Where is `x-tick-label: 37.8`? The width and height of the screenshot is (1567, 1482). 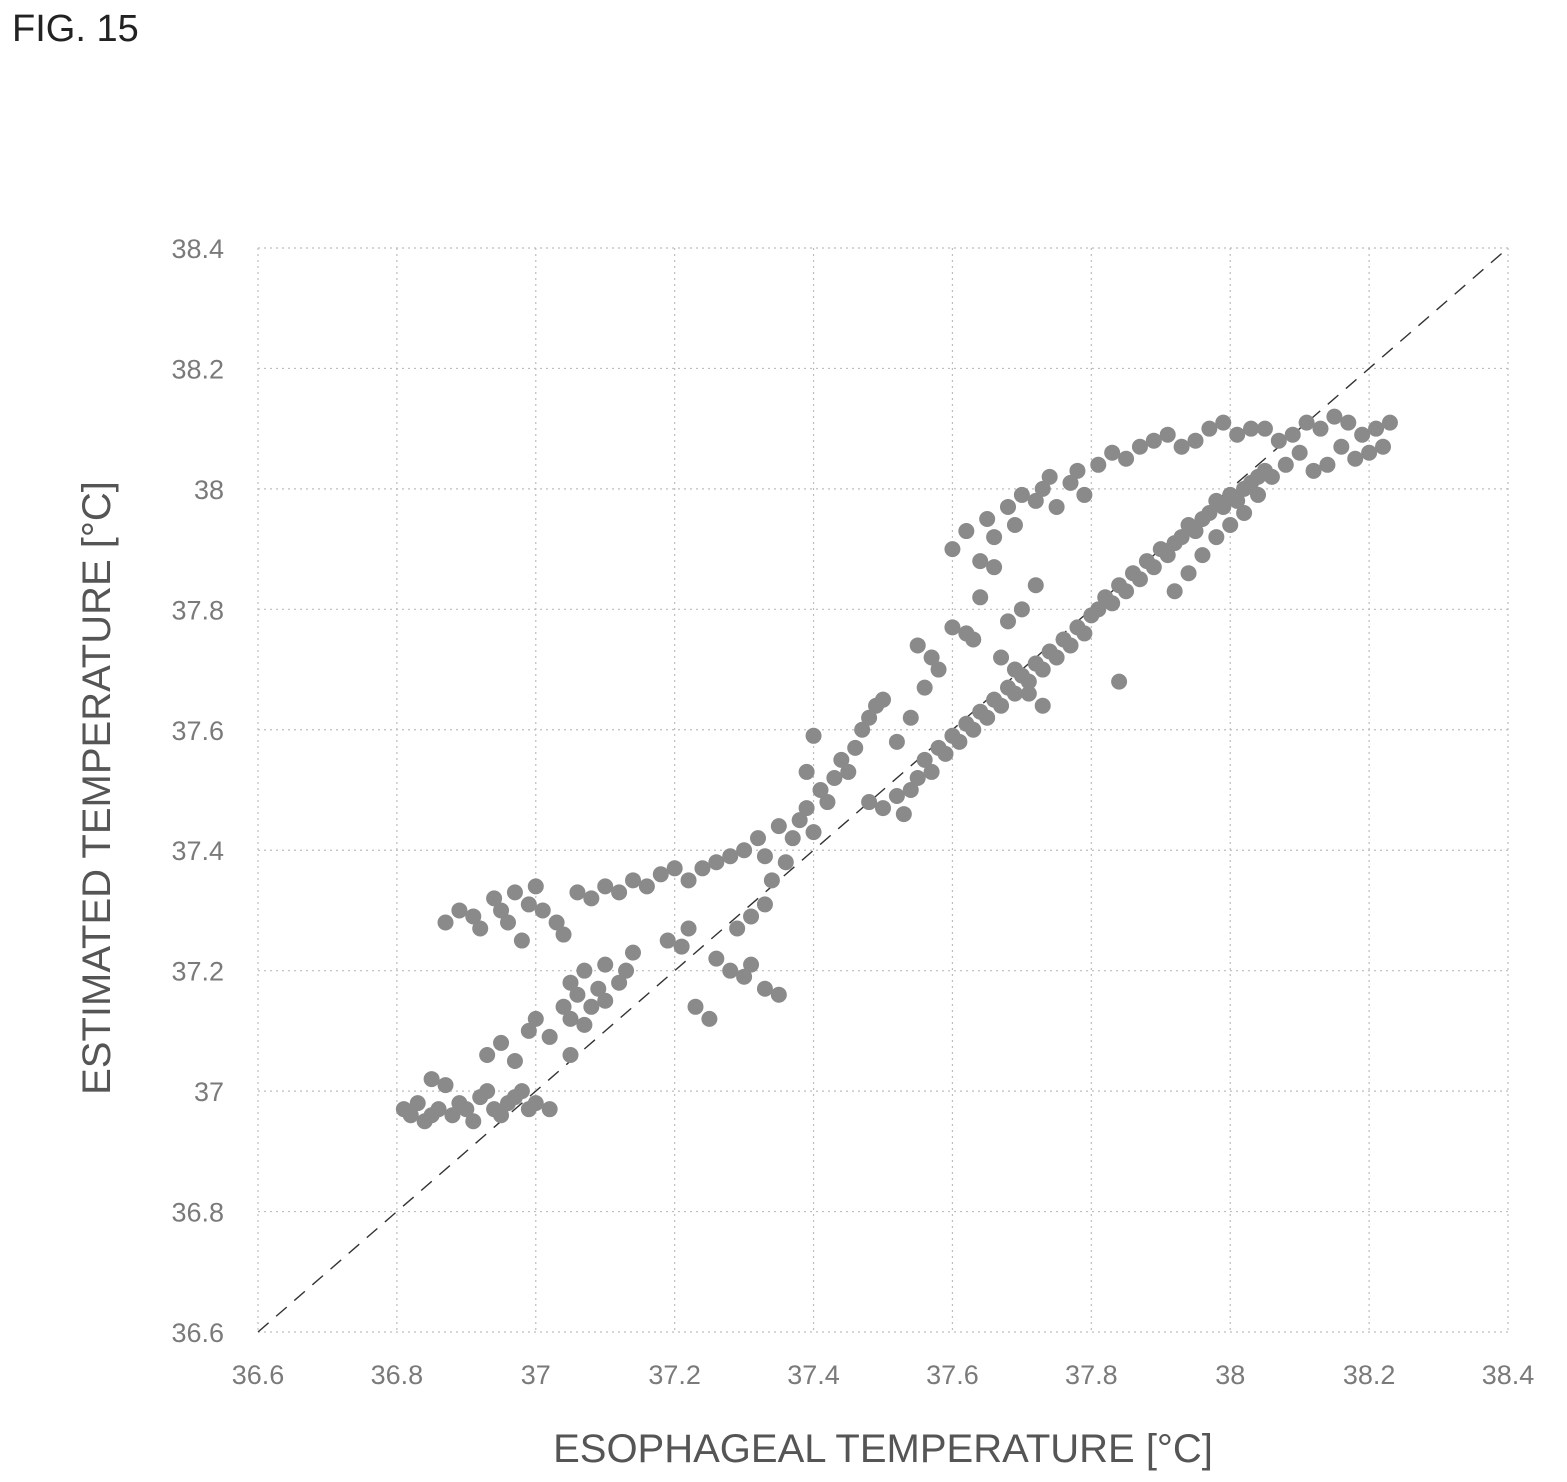
x-tick-label: 37.8 is located at coordinates (1091, 1375).